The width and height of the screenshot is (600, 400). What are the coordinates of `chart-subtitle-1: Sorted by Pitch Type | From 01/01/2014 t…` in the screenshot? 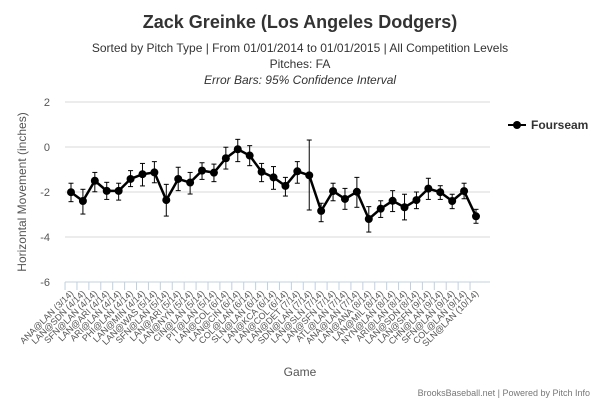 It's located at (300, 48).